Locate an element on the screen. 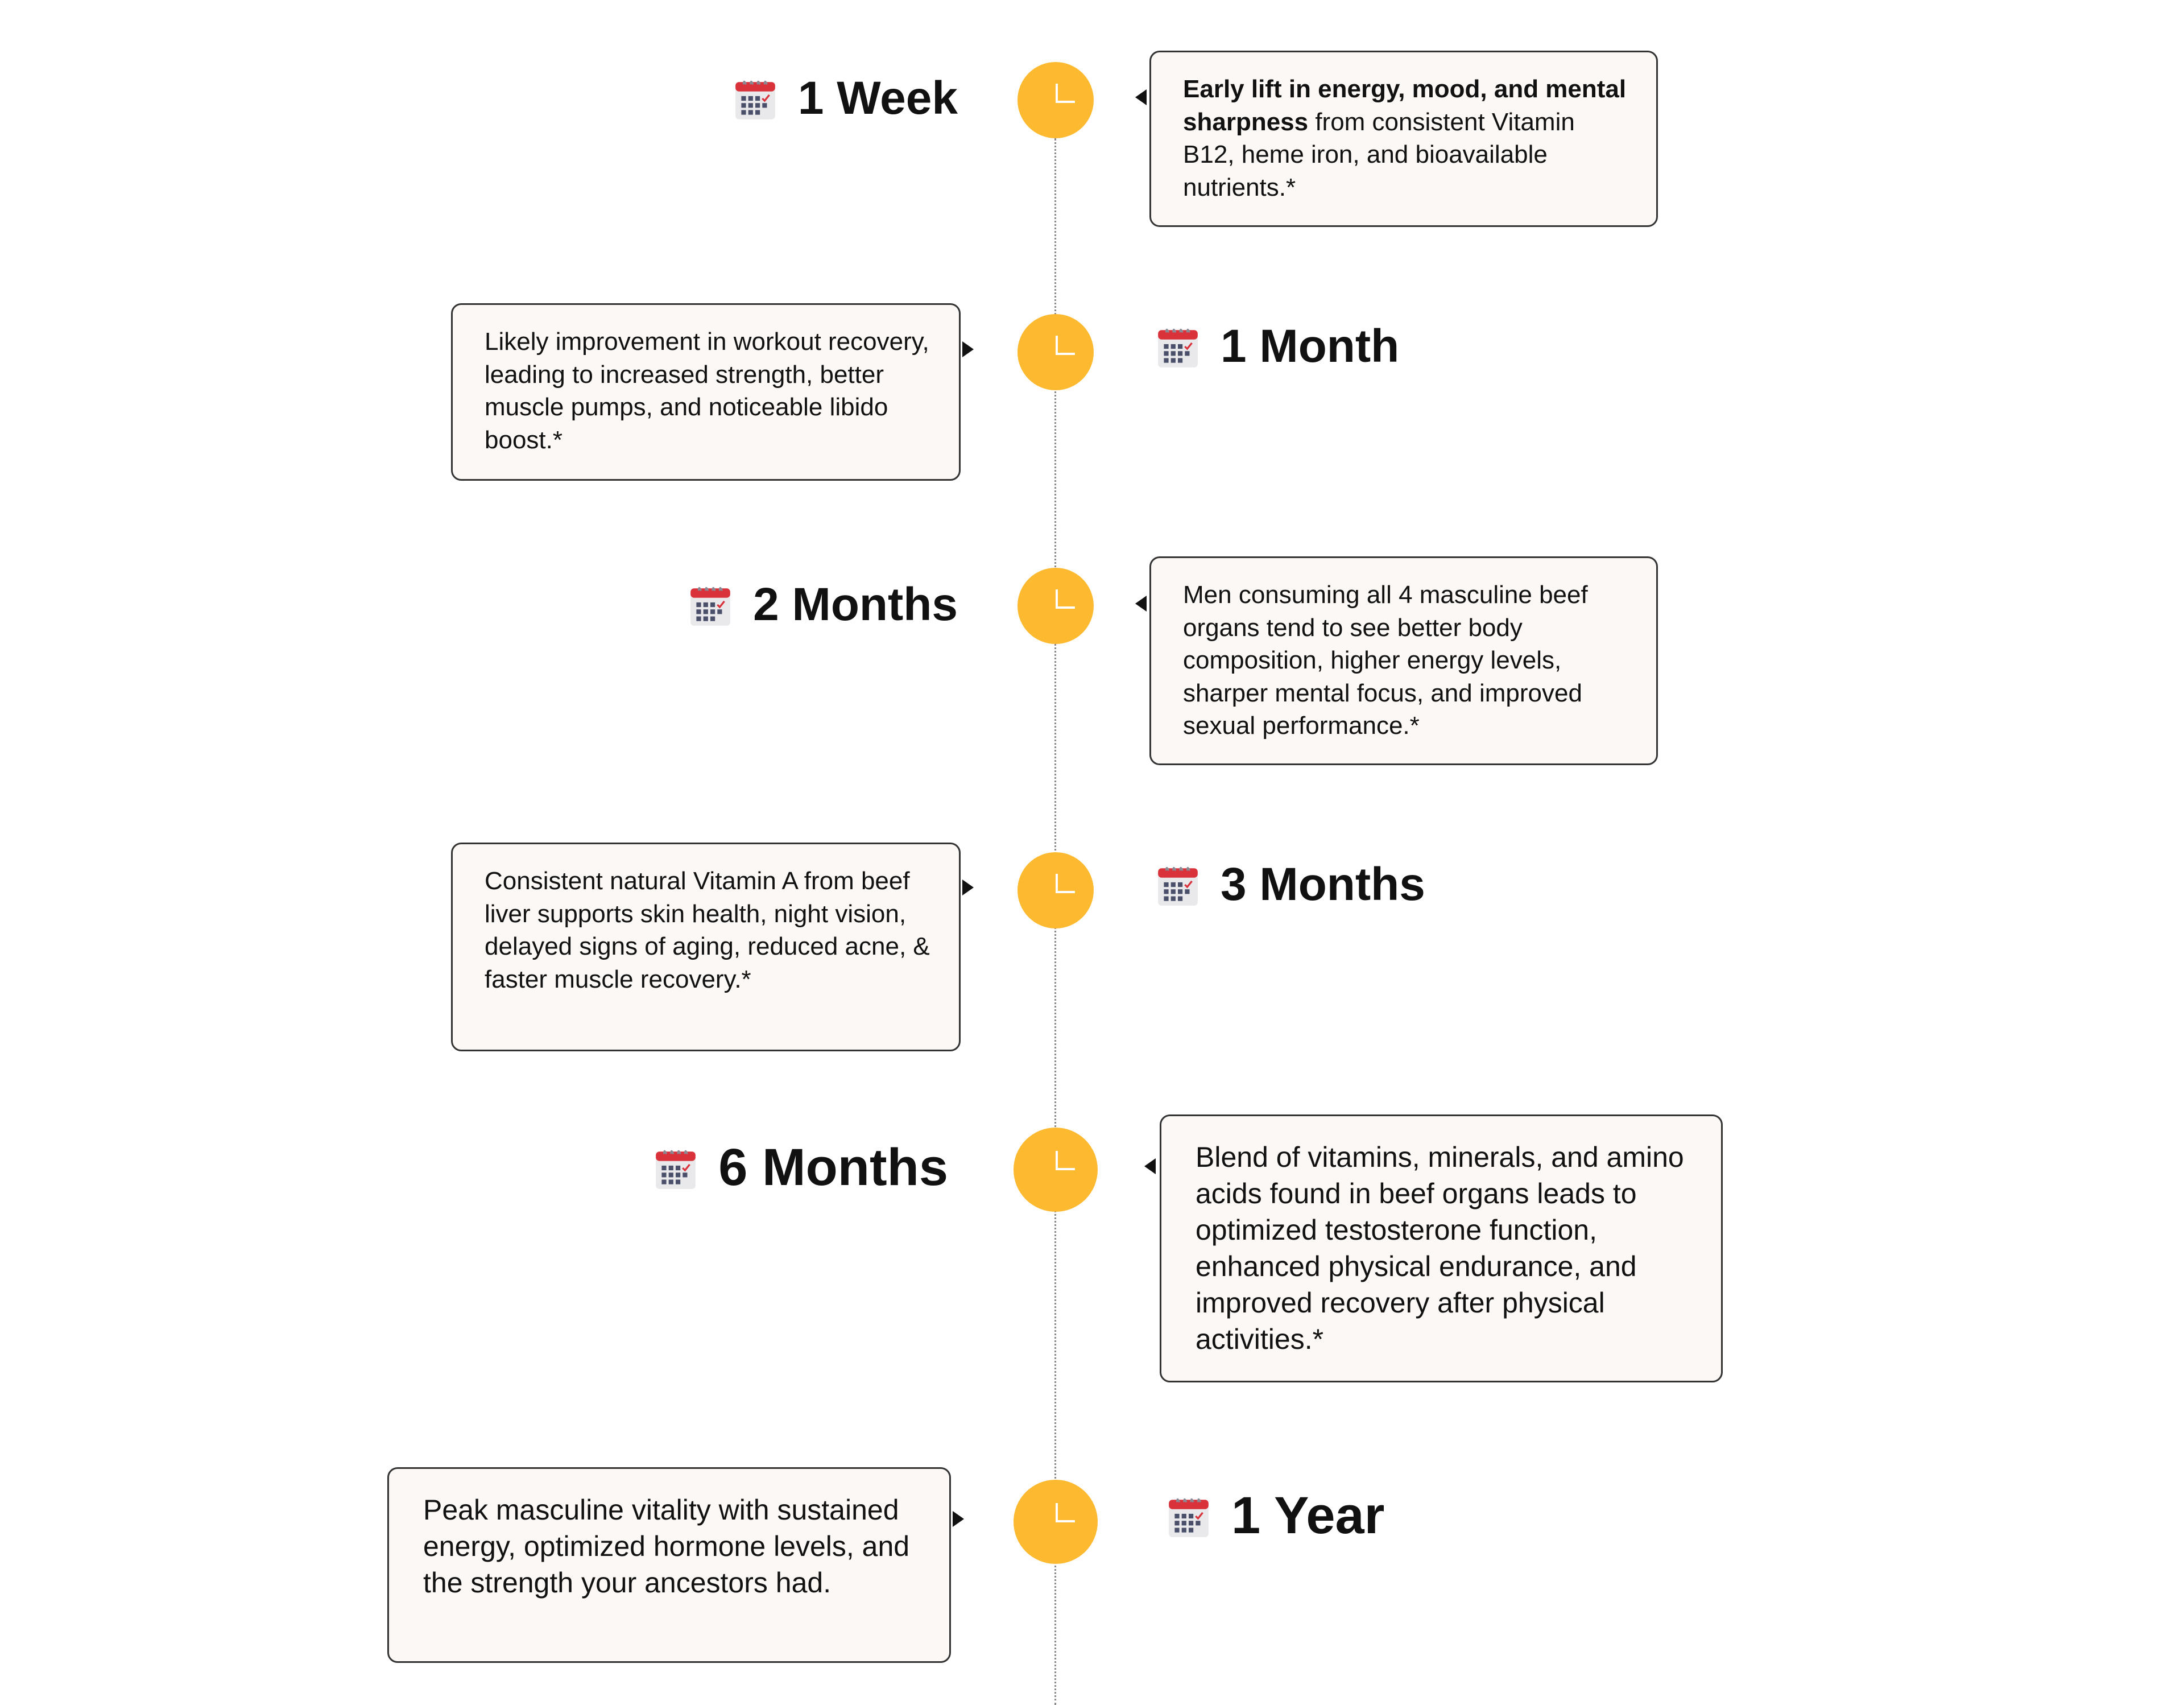 The width and height of the screenshot is (2184, 1705). milestone-label-1-month: 1 Month is located at coordinates (1277, 346).